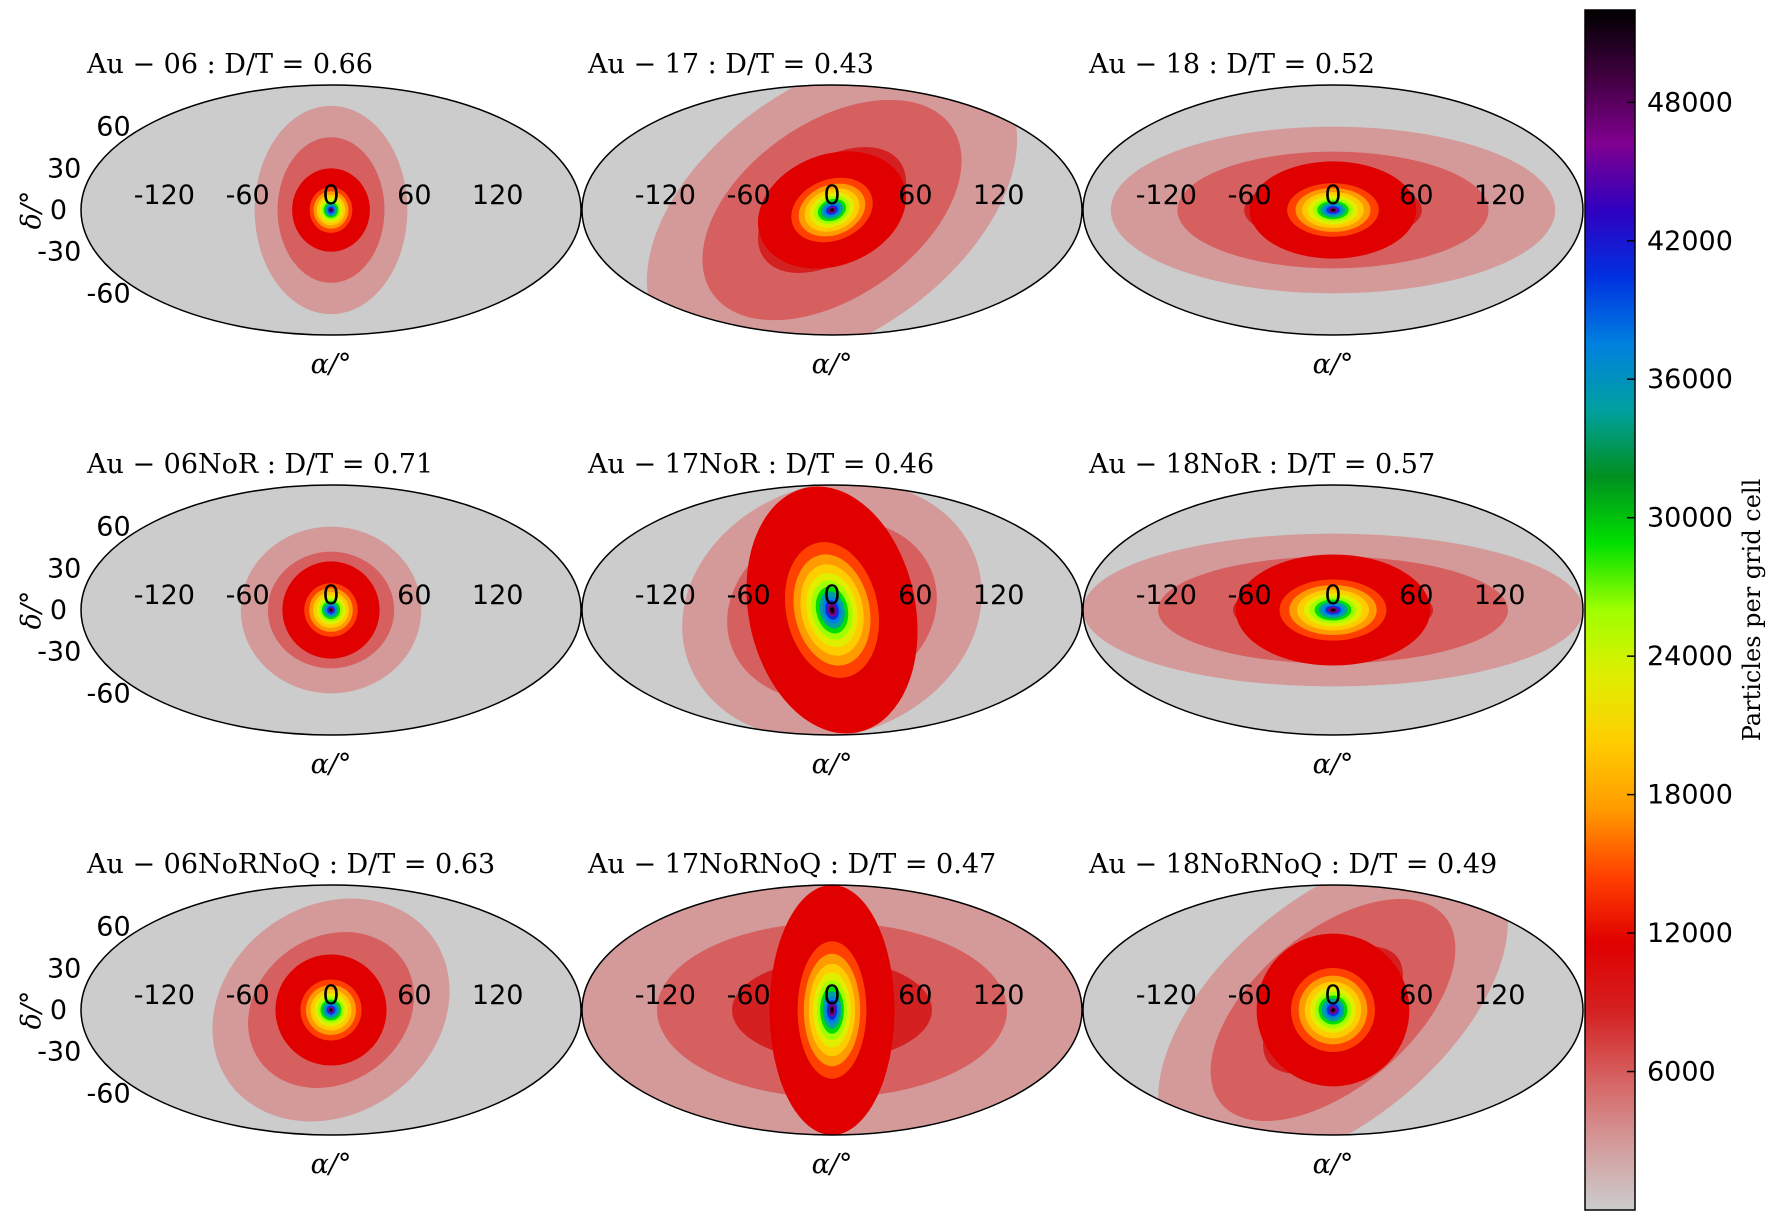 This screenshot has width=1777, height=1220. What do you see at coordinates (290, 864) in the screenshot?
I see `panel-title: Au − 06NoRNoQ : D/T = 0.63` at bounding box center [290, 864].